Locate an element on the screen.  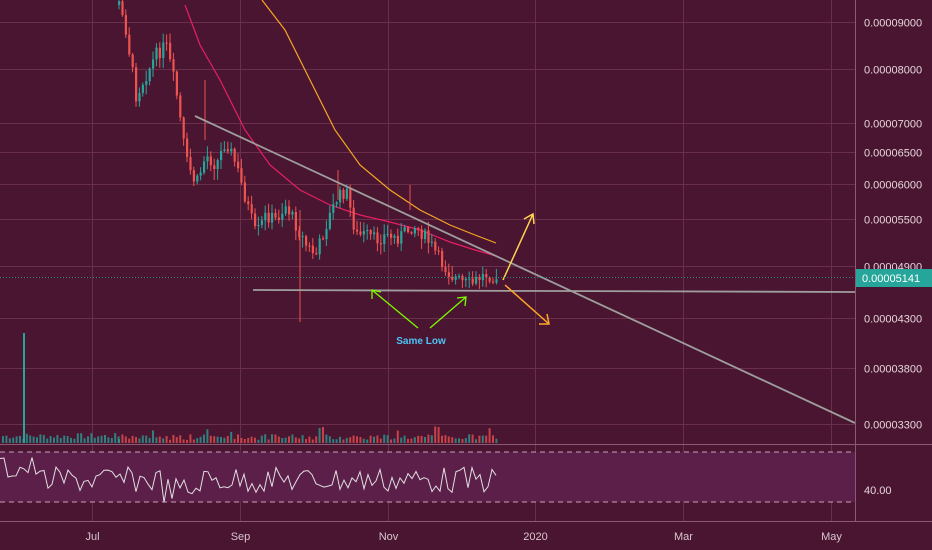
support-line is located at coordinates (554, 291).